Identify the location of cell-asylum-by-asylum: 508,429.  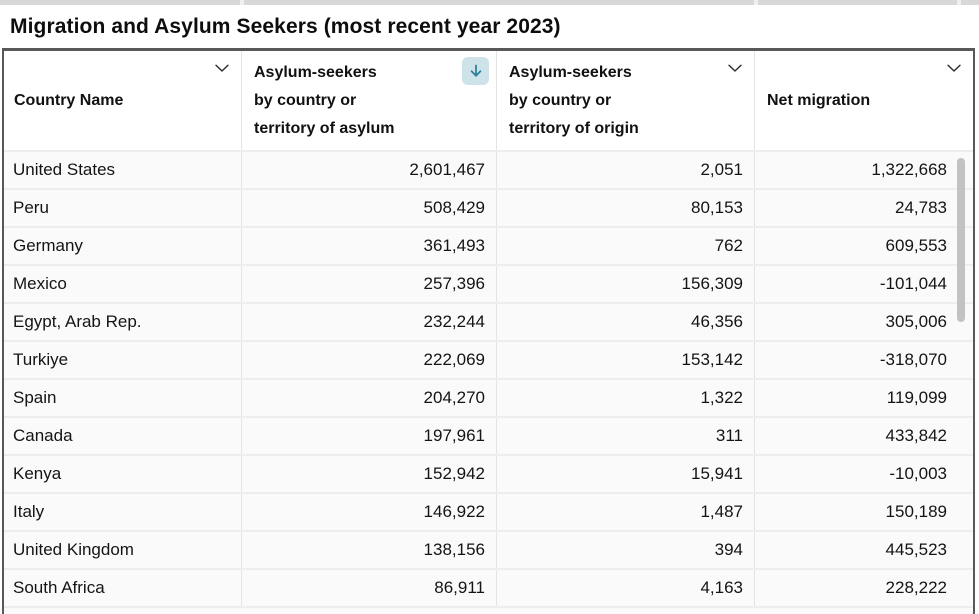
(369, 208).